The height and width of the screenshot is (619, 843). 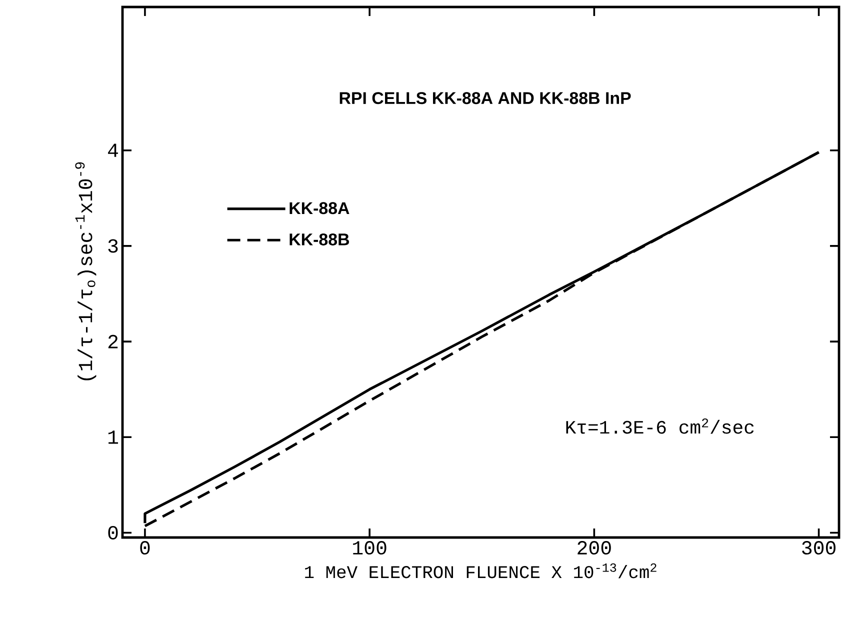 What do you see at coordinates (320, 208) in the screenshot?
I see `legend-label: KK-88A` at bounding box center [320, 208].